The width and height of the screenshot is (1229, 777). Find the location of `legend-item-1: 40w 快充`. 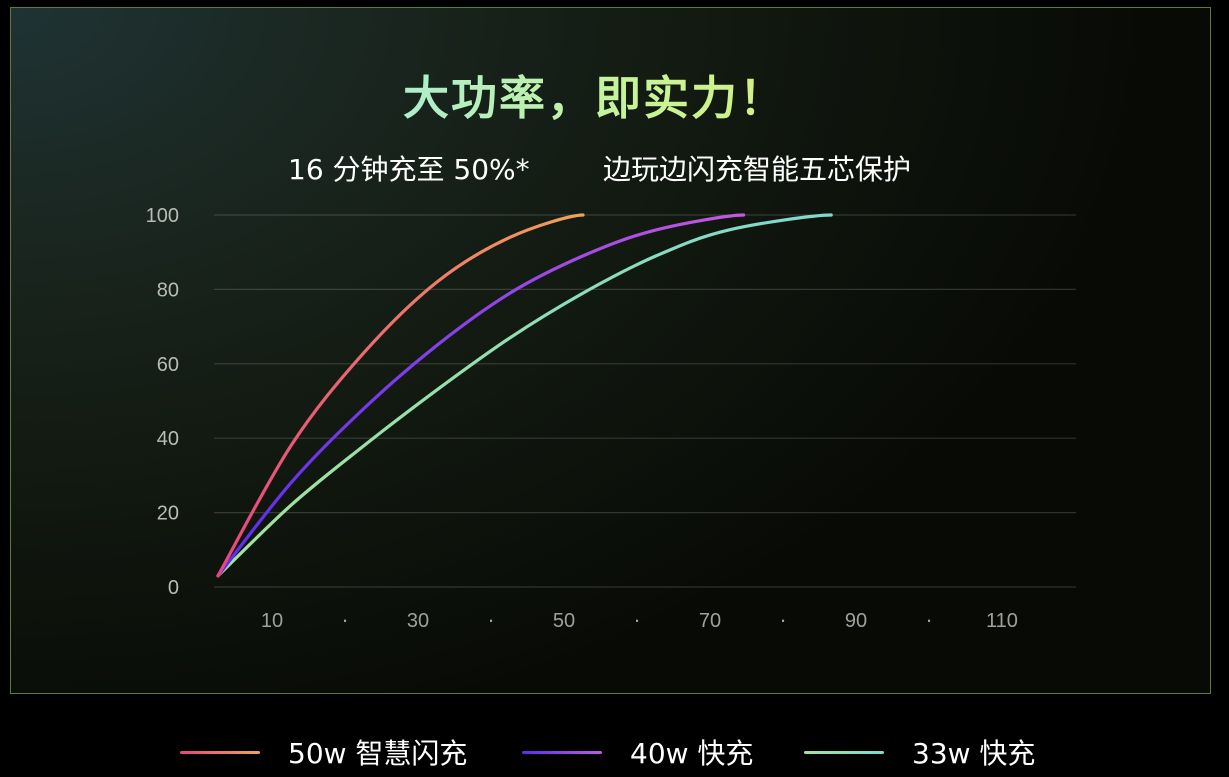

legend-item-1: 40w 快充 is located at coordinates (637, 752).